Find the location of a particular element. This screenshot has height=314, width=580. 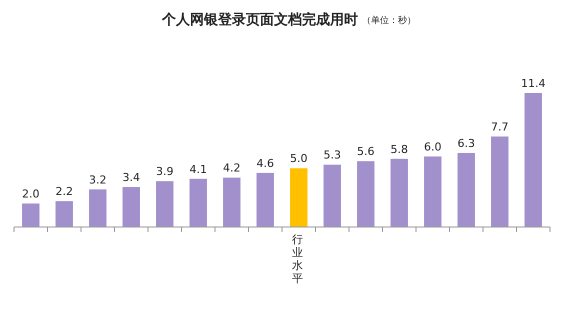

data-label: 7.7 is located at coordinates (499, 127).